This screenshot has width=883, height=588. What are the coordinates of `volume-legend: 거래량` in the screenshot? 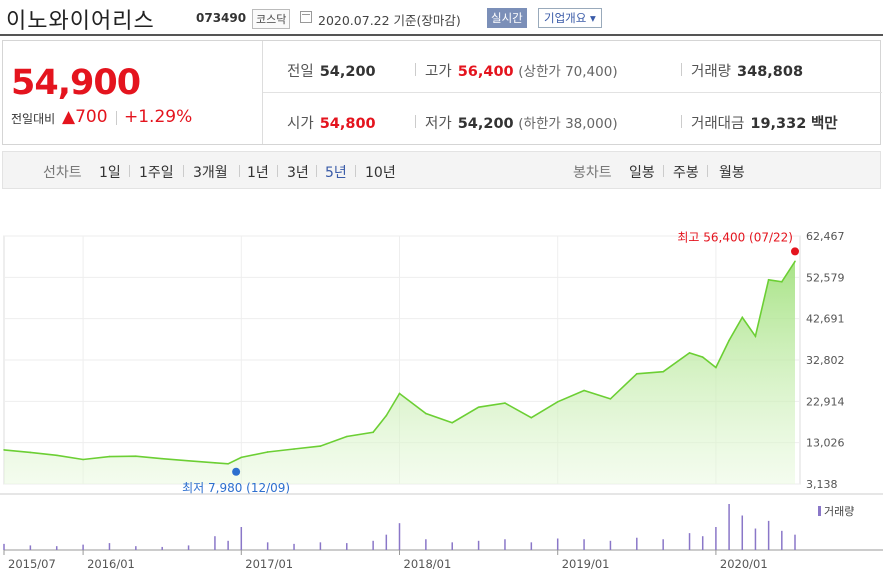 It's located at (839, 511).